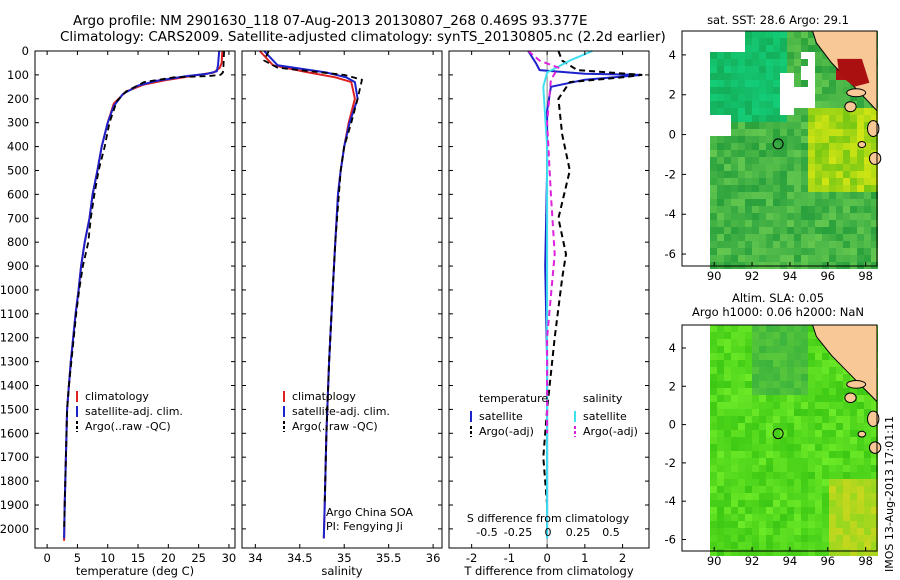  Describe the element at coordinates (578, 532) in the screenshot. I see `top-tick-label: 0.25` at that location.